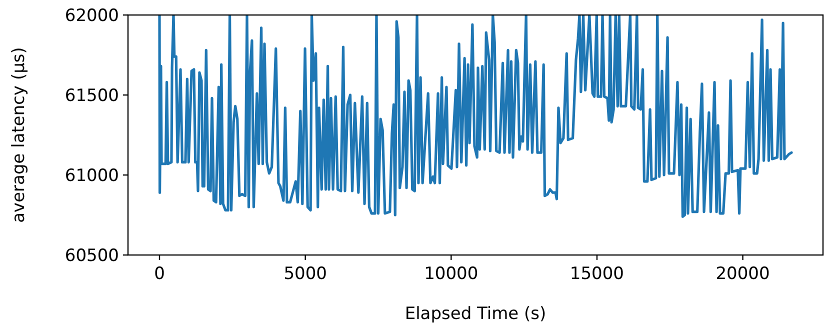 Image resolution: width=830 pixels, height=332 pixels. What do you see at coordinates (19, 135) in the screenshot?
I see `y-axis-title: average latency (µs)` at bounding box center [19, 135].